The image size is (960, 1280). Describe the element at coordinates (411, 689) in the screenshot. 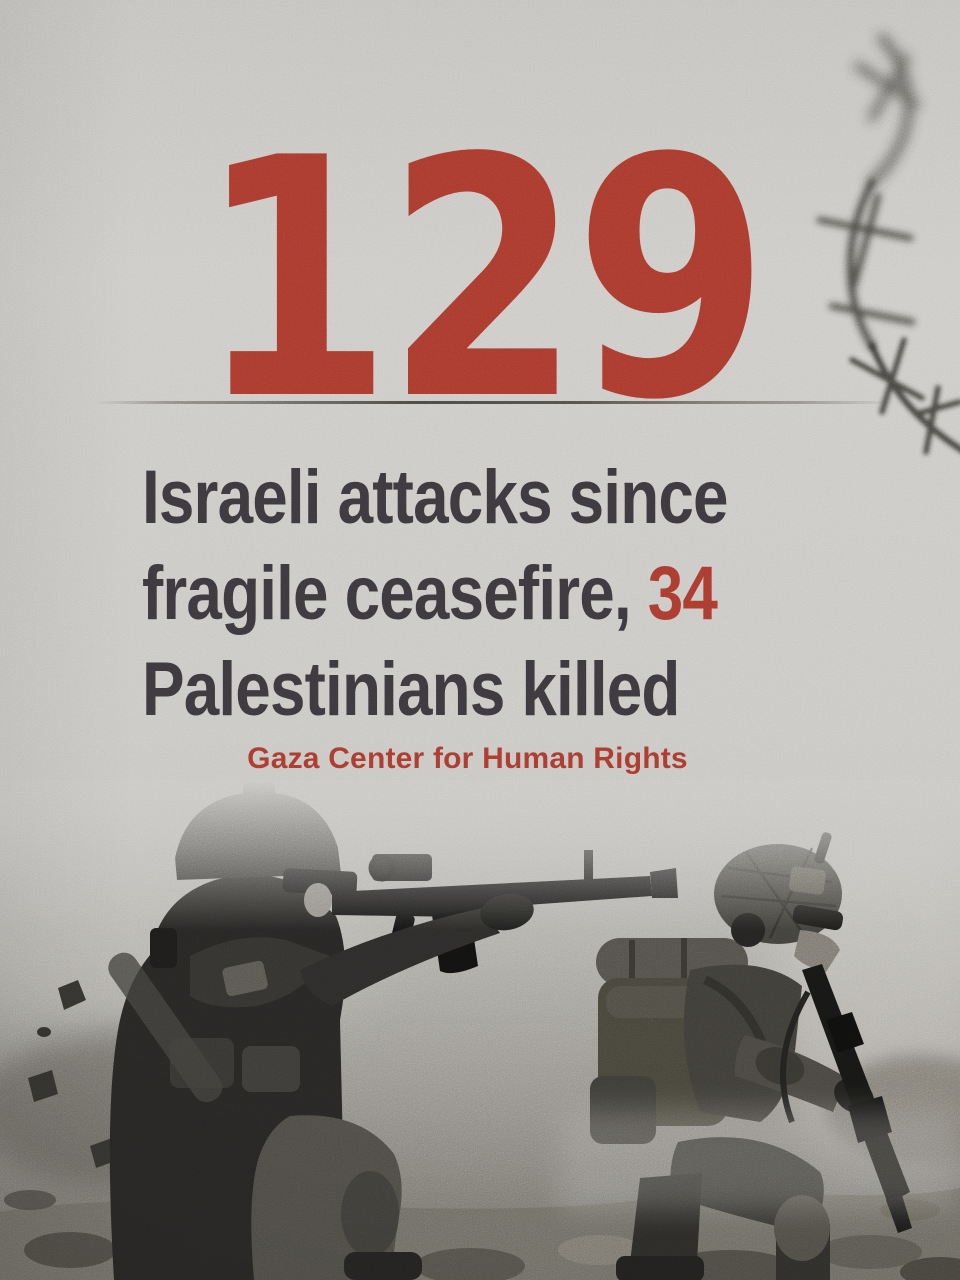

I see `headline-line-3: Palestinians killed` at that location.